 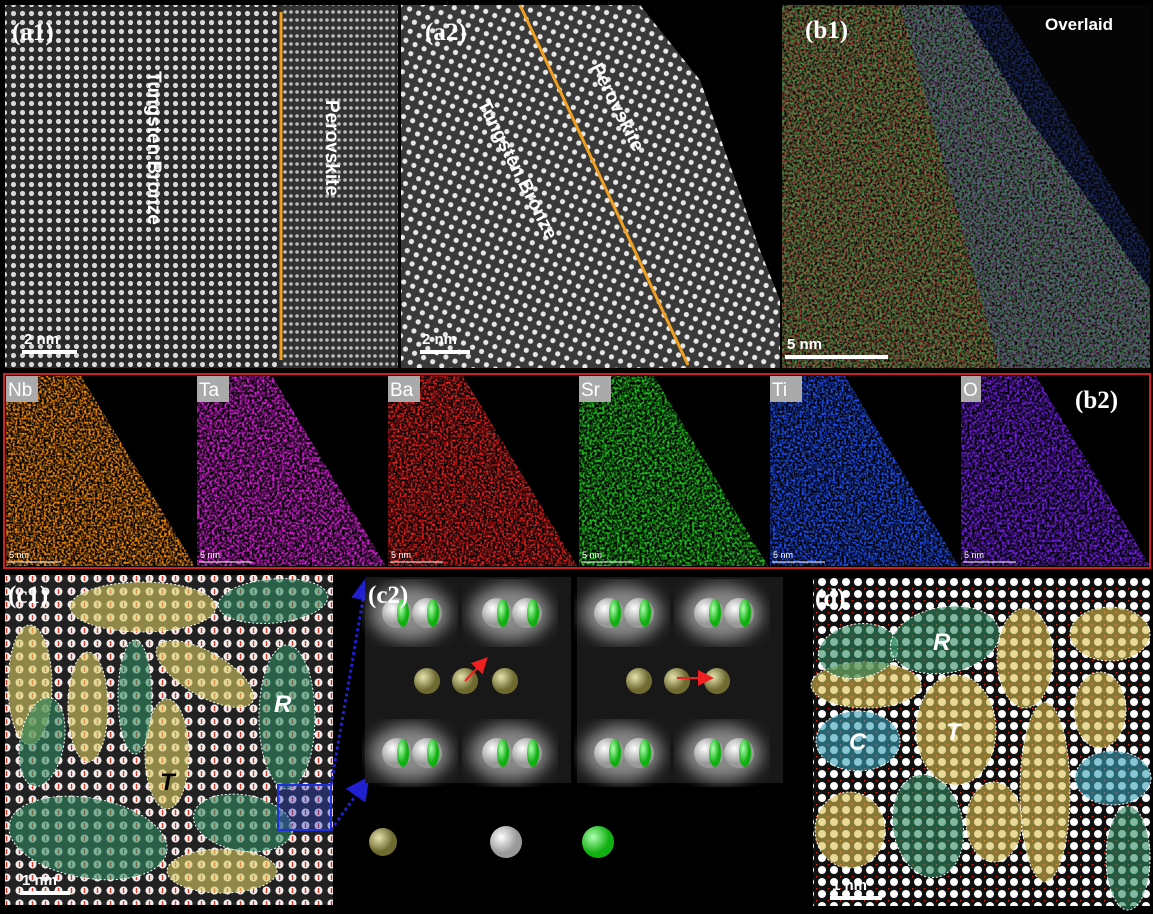 What do you see at coordinates (331, 148) in the screenshot?
I see `label: Perovskite` at bounding box center [331, 148].